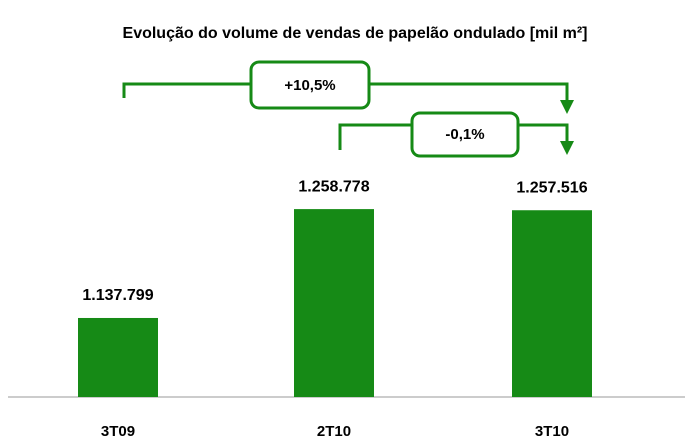  Describe the element at coordinates (552, 431) in the screenshot. I see `x-tick-label: 3T10` at that location.